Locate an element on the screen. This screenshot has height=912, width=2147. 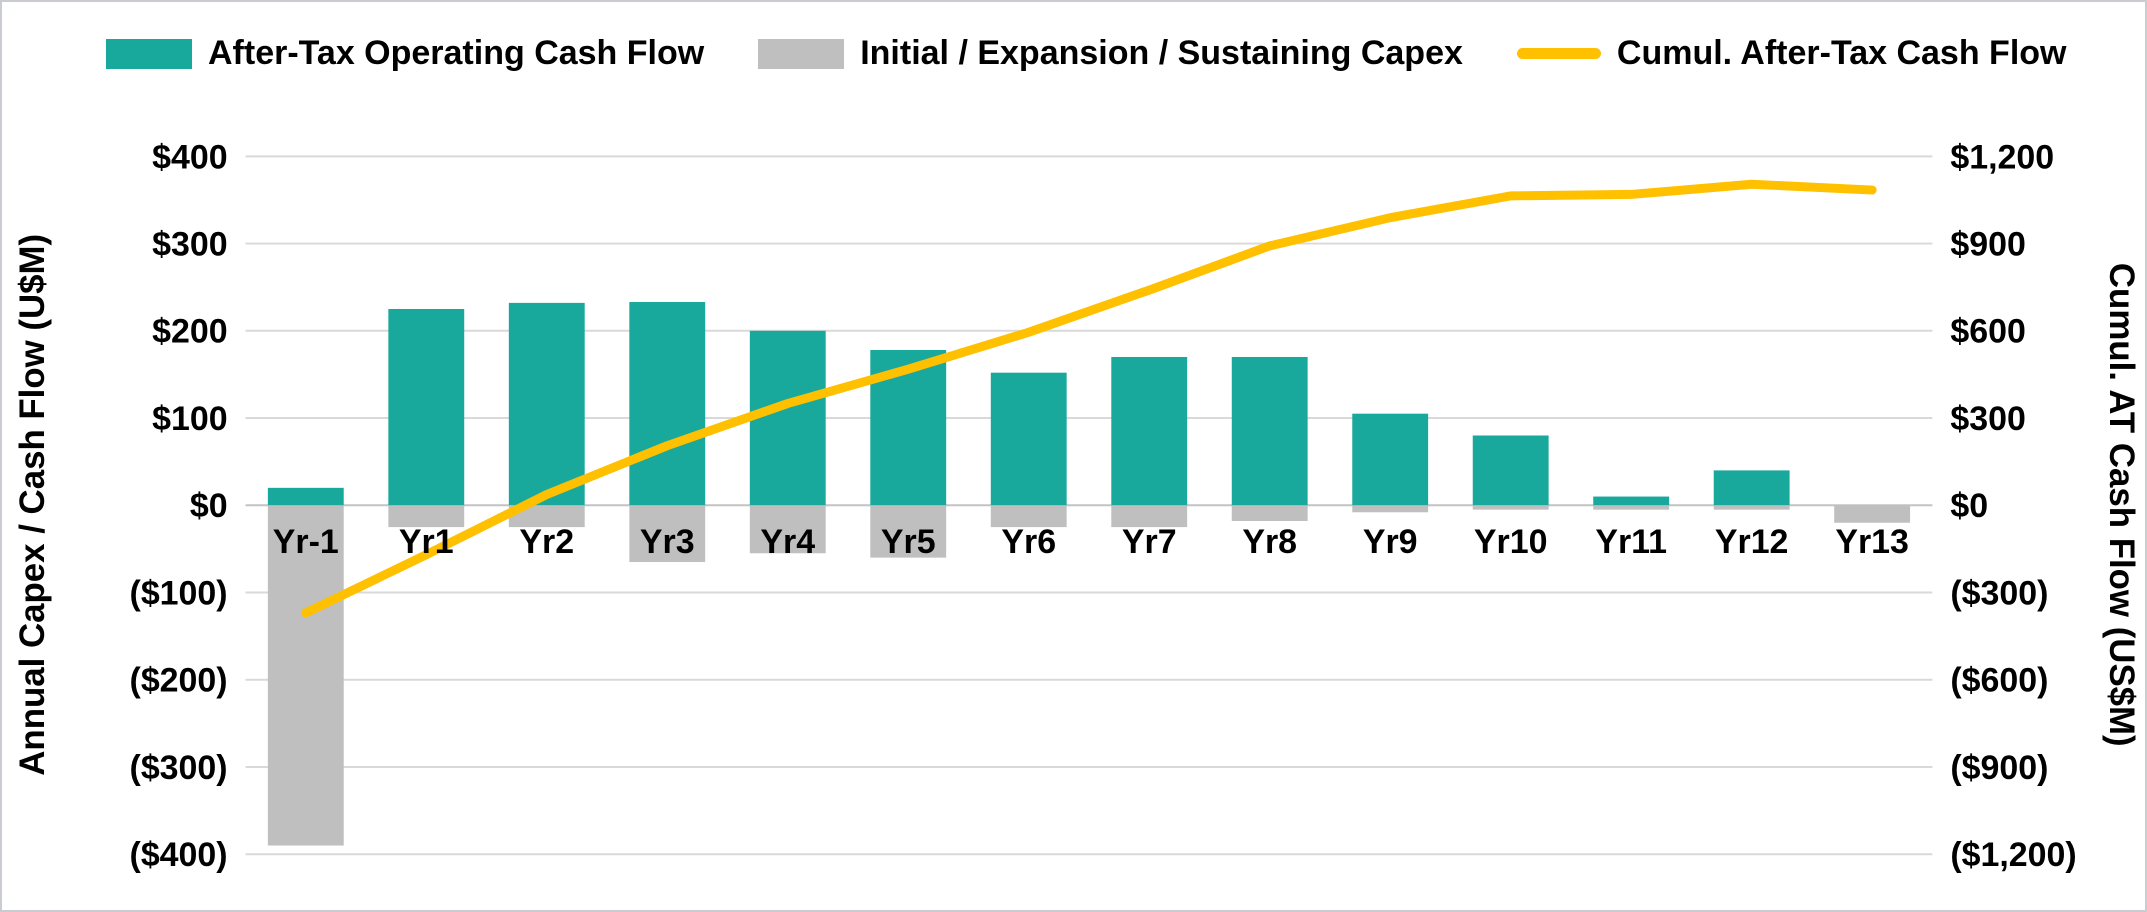
legend-item-cumulative-cash-flow: Cumul. After-Tax Cash Flow is located at coordinates (1791, 53).